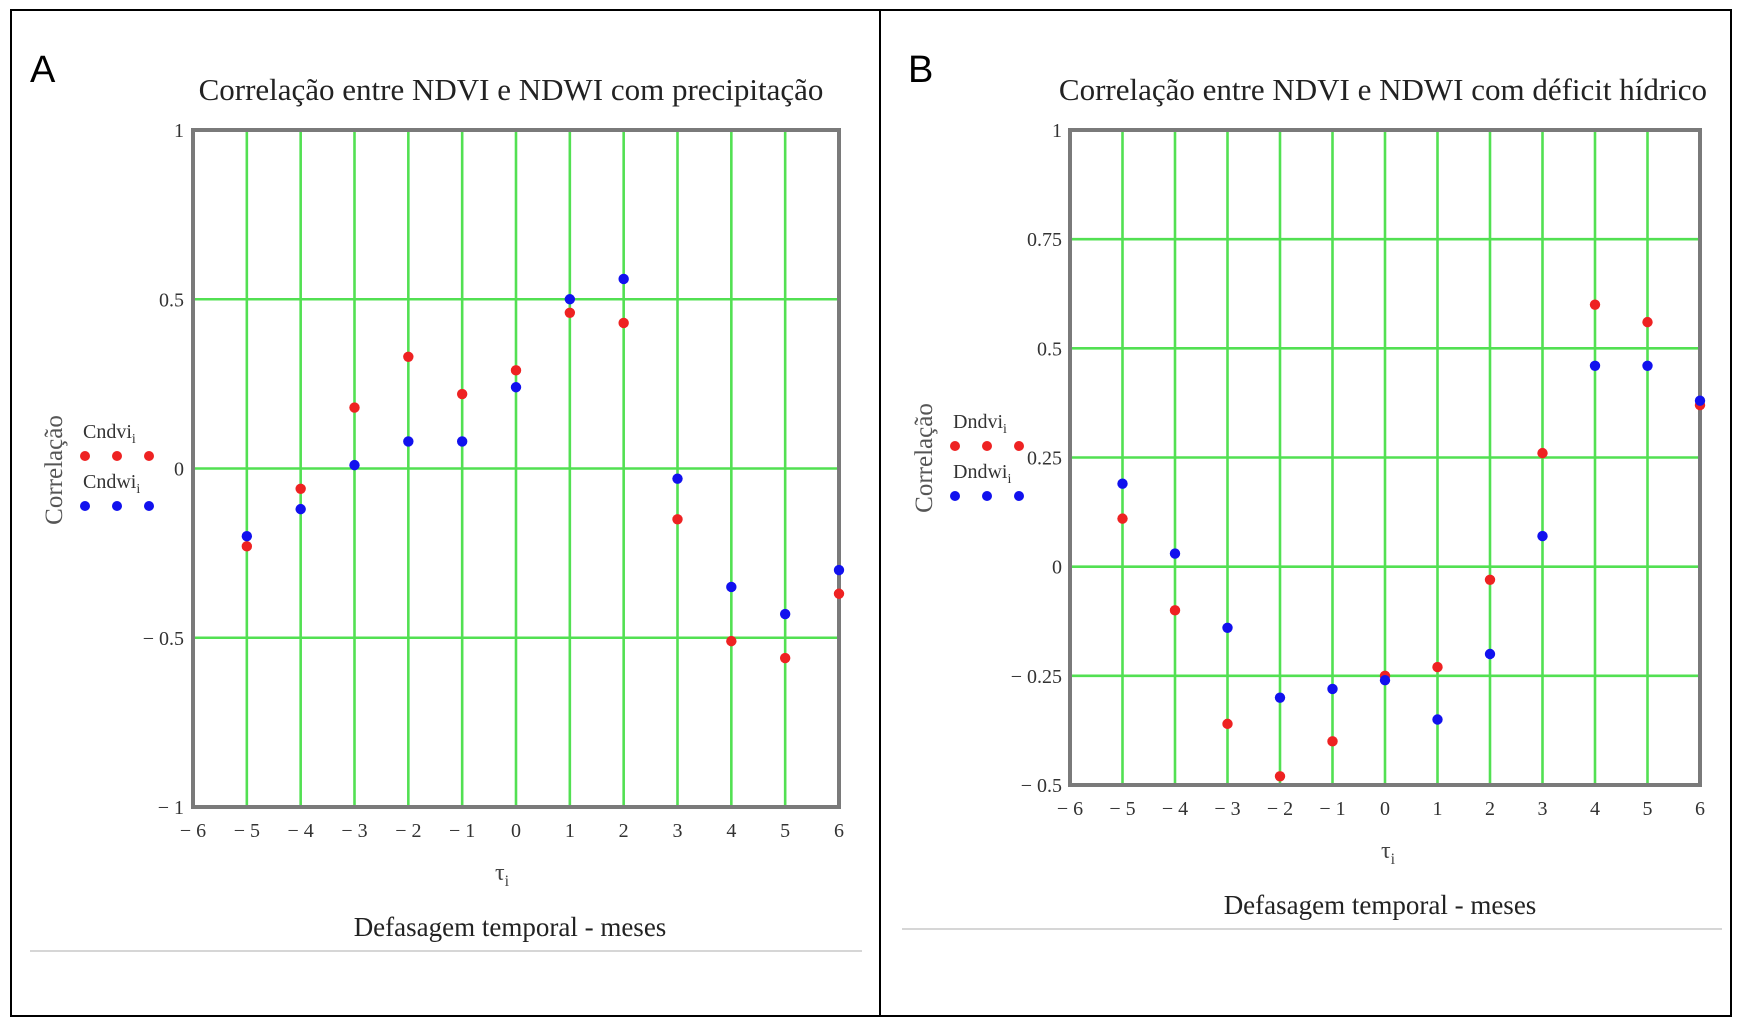  Describe the element at coordinates (179, 131) in the screenshot. I see `y-tick-label-a-4: 1` at that location.